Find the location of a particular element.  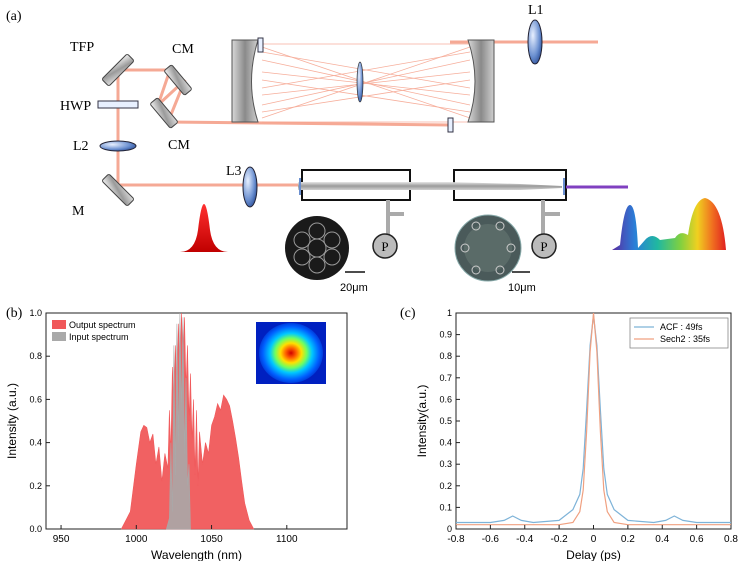

cavity-lens is located at coordinates (360, 82).